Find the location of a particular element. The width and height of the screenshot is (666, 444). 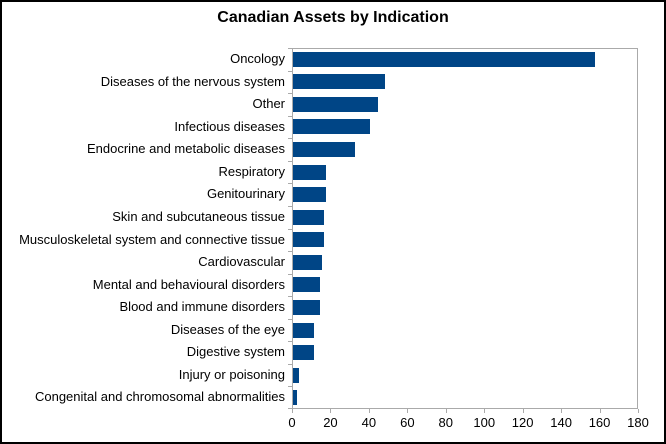

x-axis-tick-label: 80 is located at coordinates (445, 422).